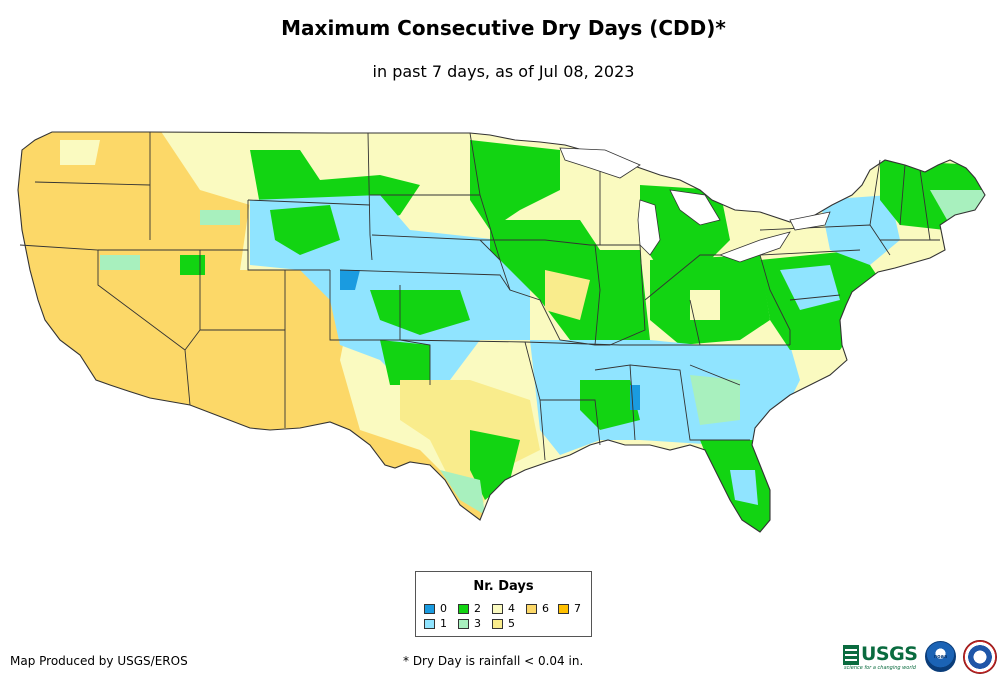 The image size is (1007, 691). I want to click on nws-logo-icon, so click(980, 657).